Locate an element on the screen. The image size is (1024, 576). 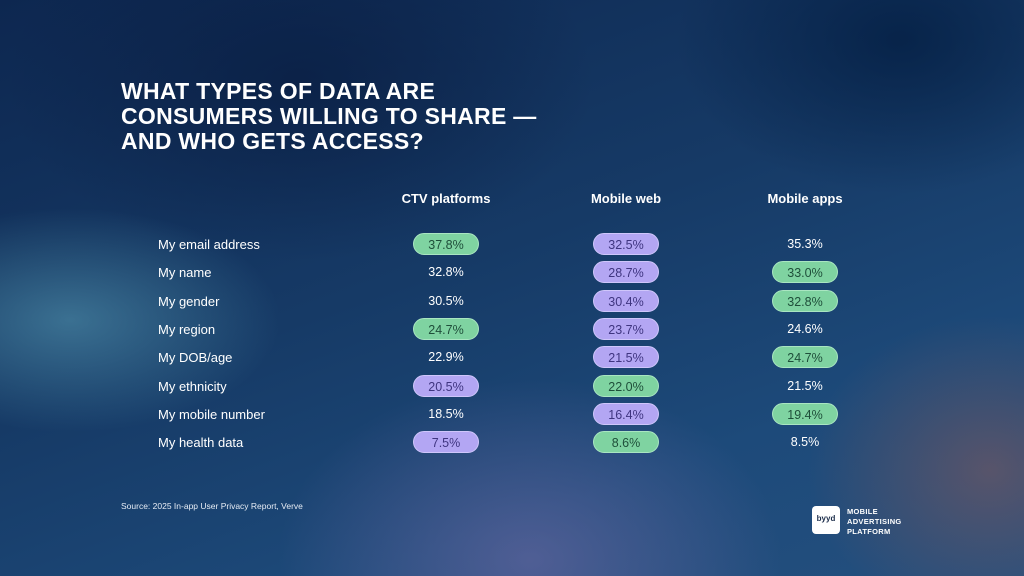
logo-line: PLATFORM is located at coordinates (869, 531).